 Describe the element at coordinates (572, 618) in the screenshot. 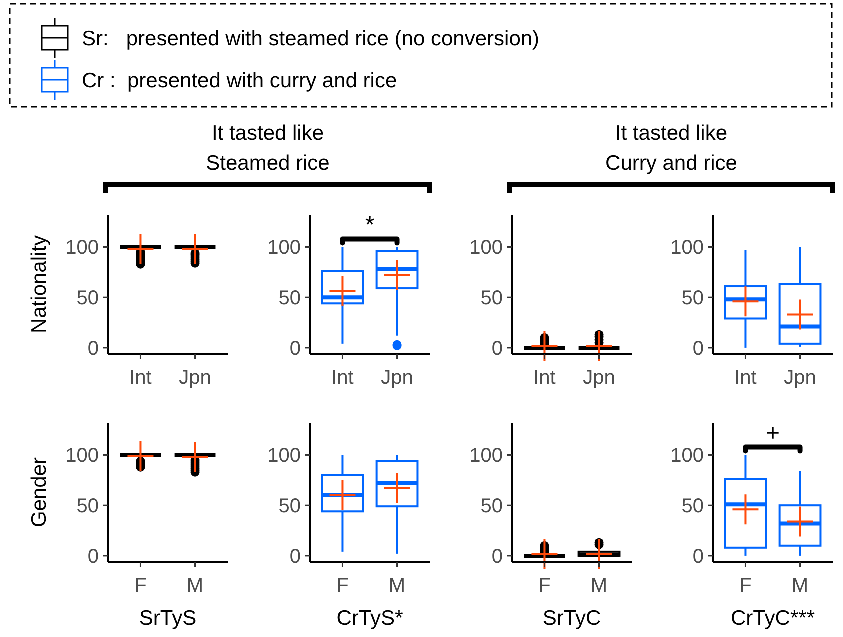

I see `x-axis-title: SrTyC` at that location.